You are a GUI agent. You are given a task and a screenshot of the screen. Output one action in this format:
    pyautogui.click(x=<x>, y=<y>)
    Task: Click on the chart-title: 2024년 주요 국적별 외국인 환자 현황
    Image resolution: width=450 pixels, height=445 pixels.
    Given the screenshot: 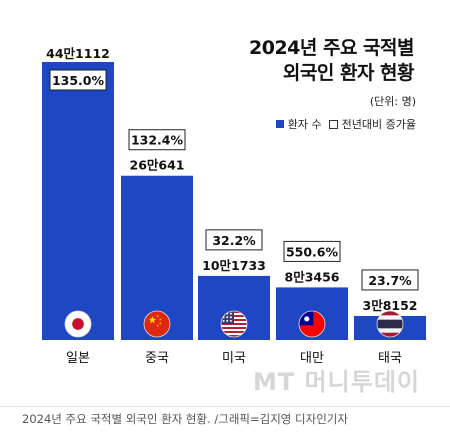 What is the action you would take?
    pyautogui.click(x=332, y=61)
    